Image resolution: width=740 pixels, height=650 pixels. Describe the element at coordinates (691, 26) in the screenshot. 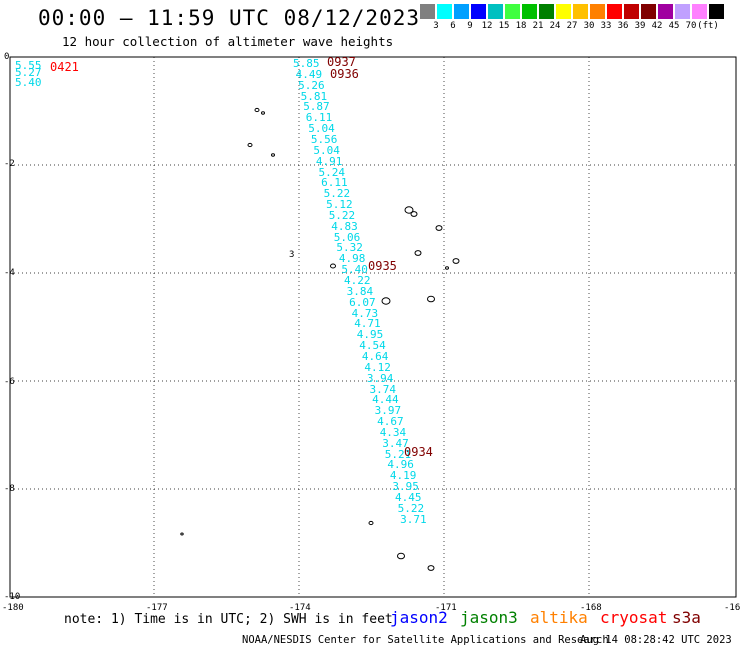

I see `scale-label: 70` at that location.